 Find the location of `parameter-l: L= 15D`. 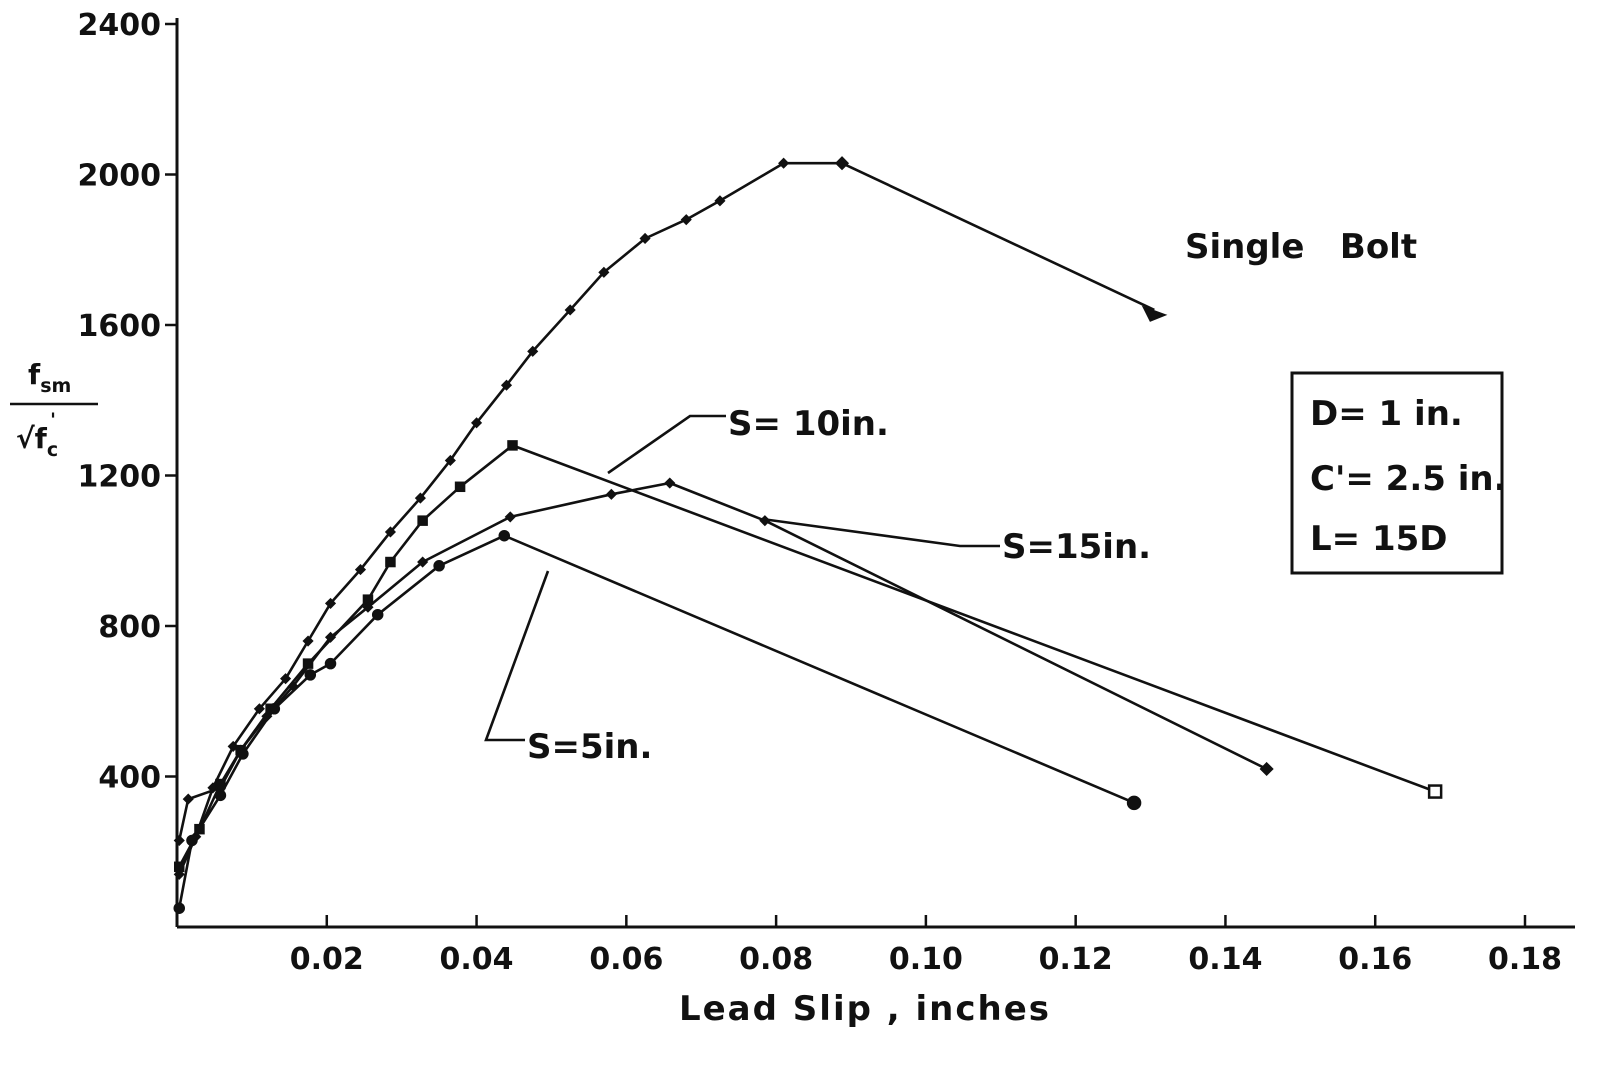

parameter-l: L= 15D is located at coordinates (1379, 539).